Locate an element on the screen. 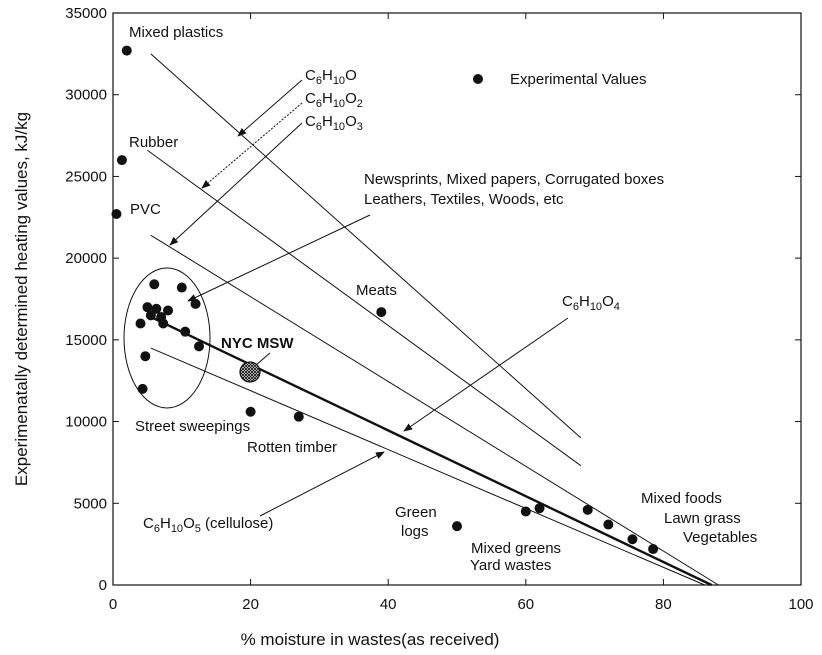  y-tick-label: 20000 is located at coordinates (86, 258).